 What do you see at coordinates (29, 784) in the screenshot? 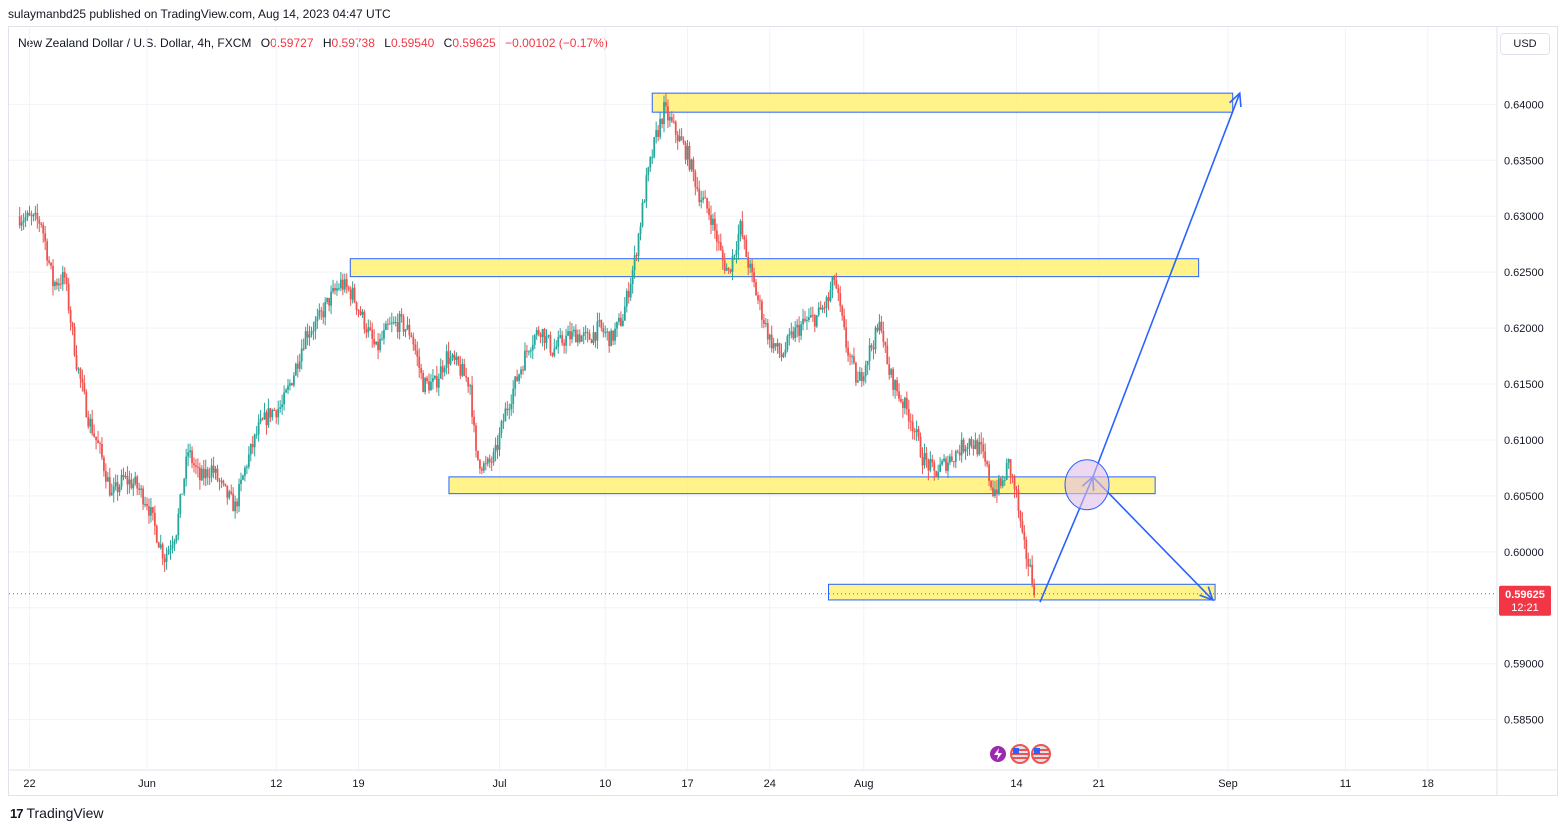
I see `x-tick-label: 22` at bounding box center [29, 784].